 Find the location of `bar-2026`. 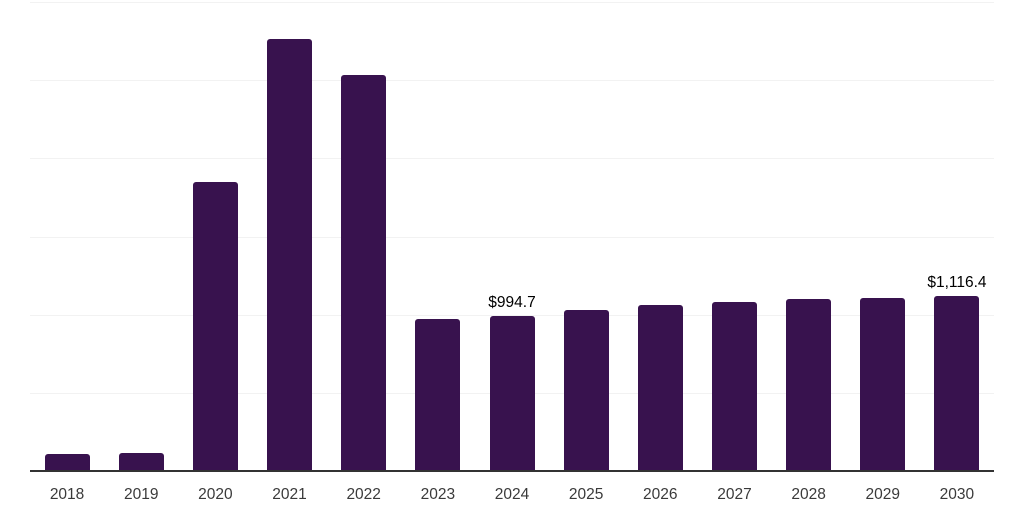

bar-2026 is located at coordinates (660, 388).